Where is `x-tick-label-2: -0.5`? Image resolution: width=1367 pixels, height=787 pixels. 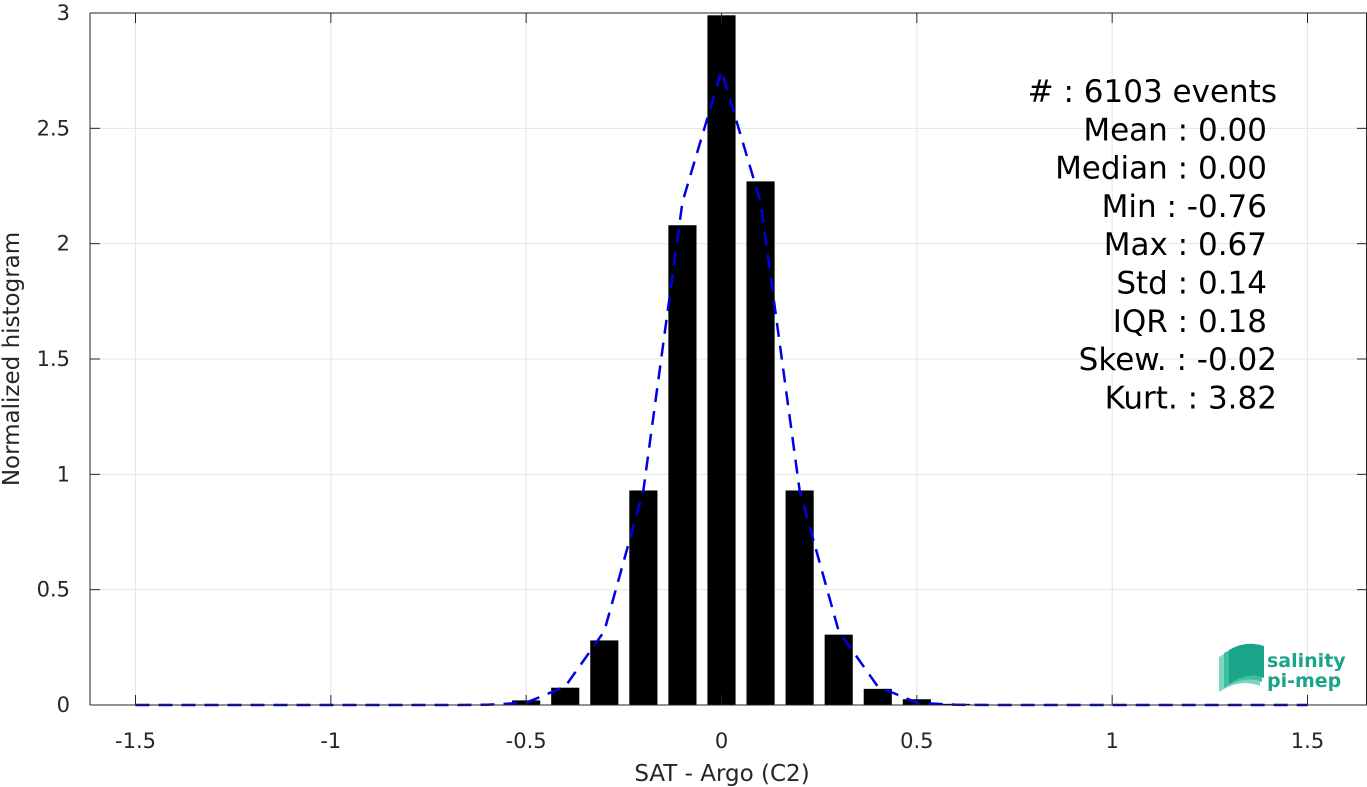
x-tick-label-2: -0.5 is located at coordinates (526, 741).